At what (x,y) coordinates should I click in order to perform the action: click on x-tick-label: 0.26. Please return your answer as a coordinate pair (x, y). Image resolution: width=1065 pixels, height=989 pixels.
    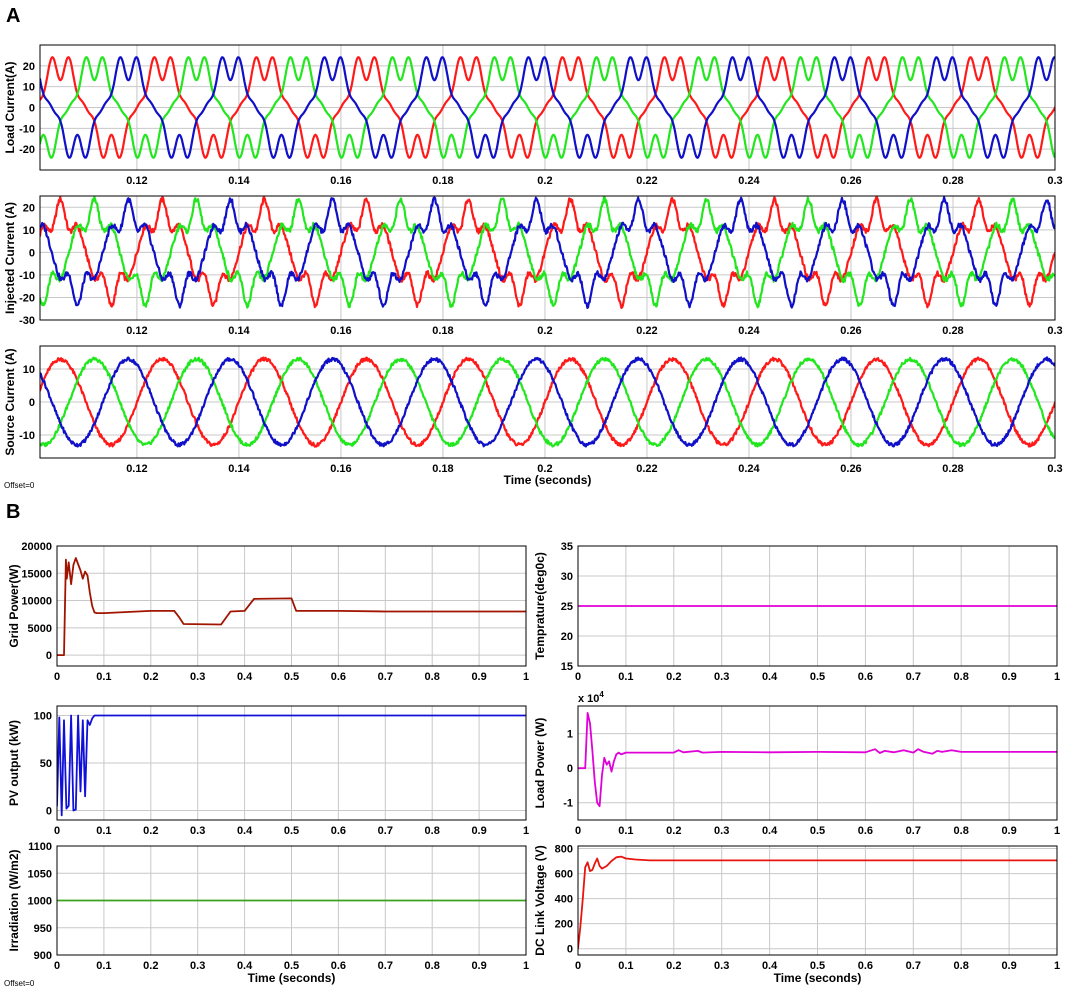
    Looking at the image, I should click on (850, 331).